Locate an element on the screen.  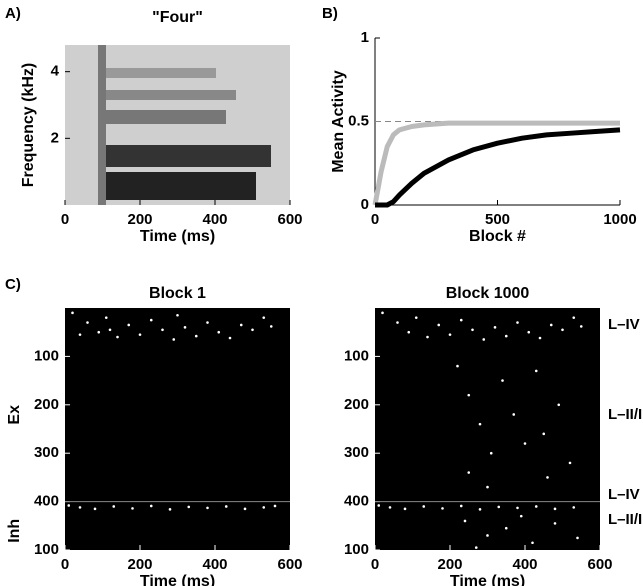
chart-title: "Four" is located at coordinates (177, 17).